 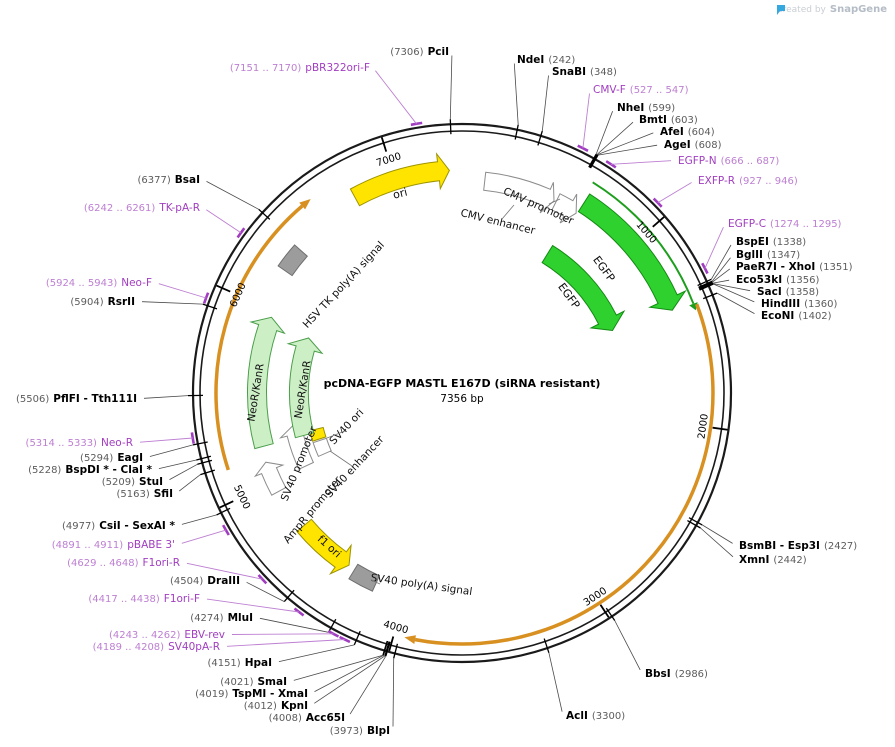 What do you see at coordinates (132, 482) in the screenshot?
I see `enzyme-label-StuI: (5209) StuI` at bounding box center [132, 482].